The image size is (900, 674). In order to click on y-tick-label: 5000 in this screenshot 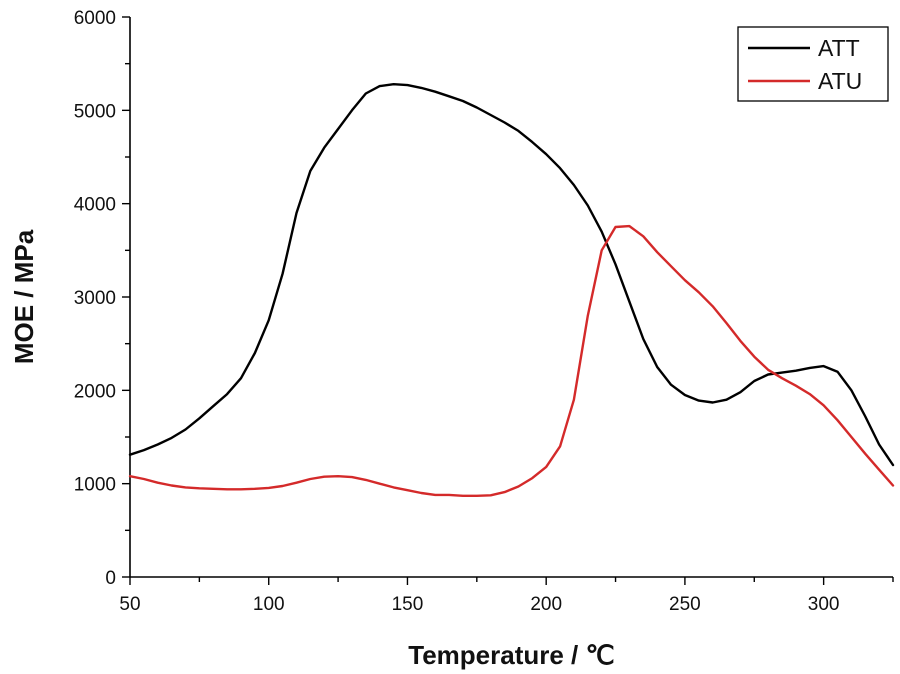, I will do `click(95, 111)`.